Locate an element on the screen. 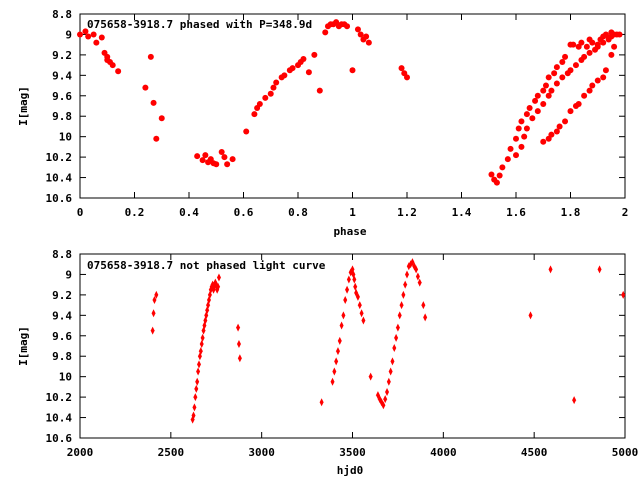 The height and width of the screenshot is (480, 640). x-tick-label: 0.4 is located at coordinates (189, 212).